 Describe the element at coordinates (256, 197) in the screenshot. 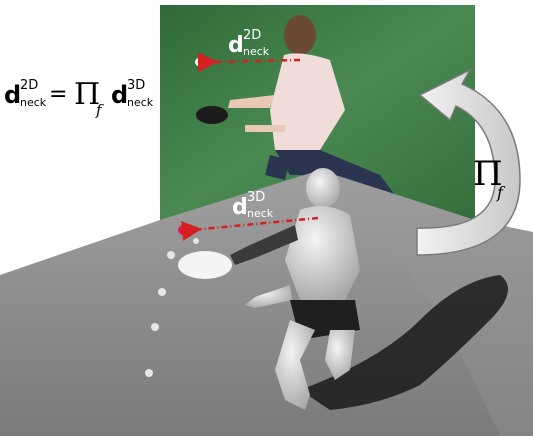

I see `scene-label-sup: 3D` at that location.